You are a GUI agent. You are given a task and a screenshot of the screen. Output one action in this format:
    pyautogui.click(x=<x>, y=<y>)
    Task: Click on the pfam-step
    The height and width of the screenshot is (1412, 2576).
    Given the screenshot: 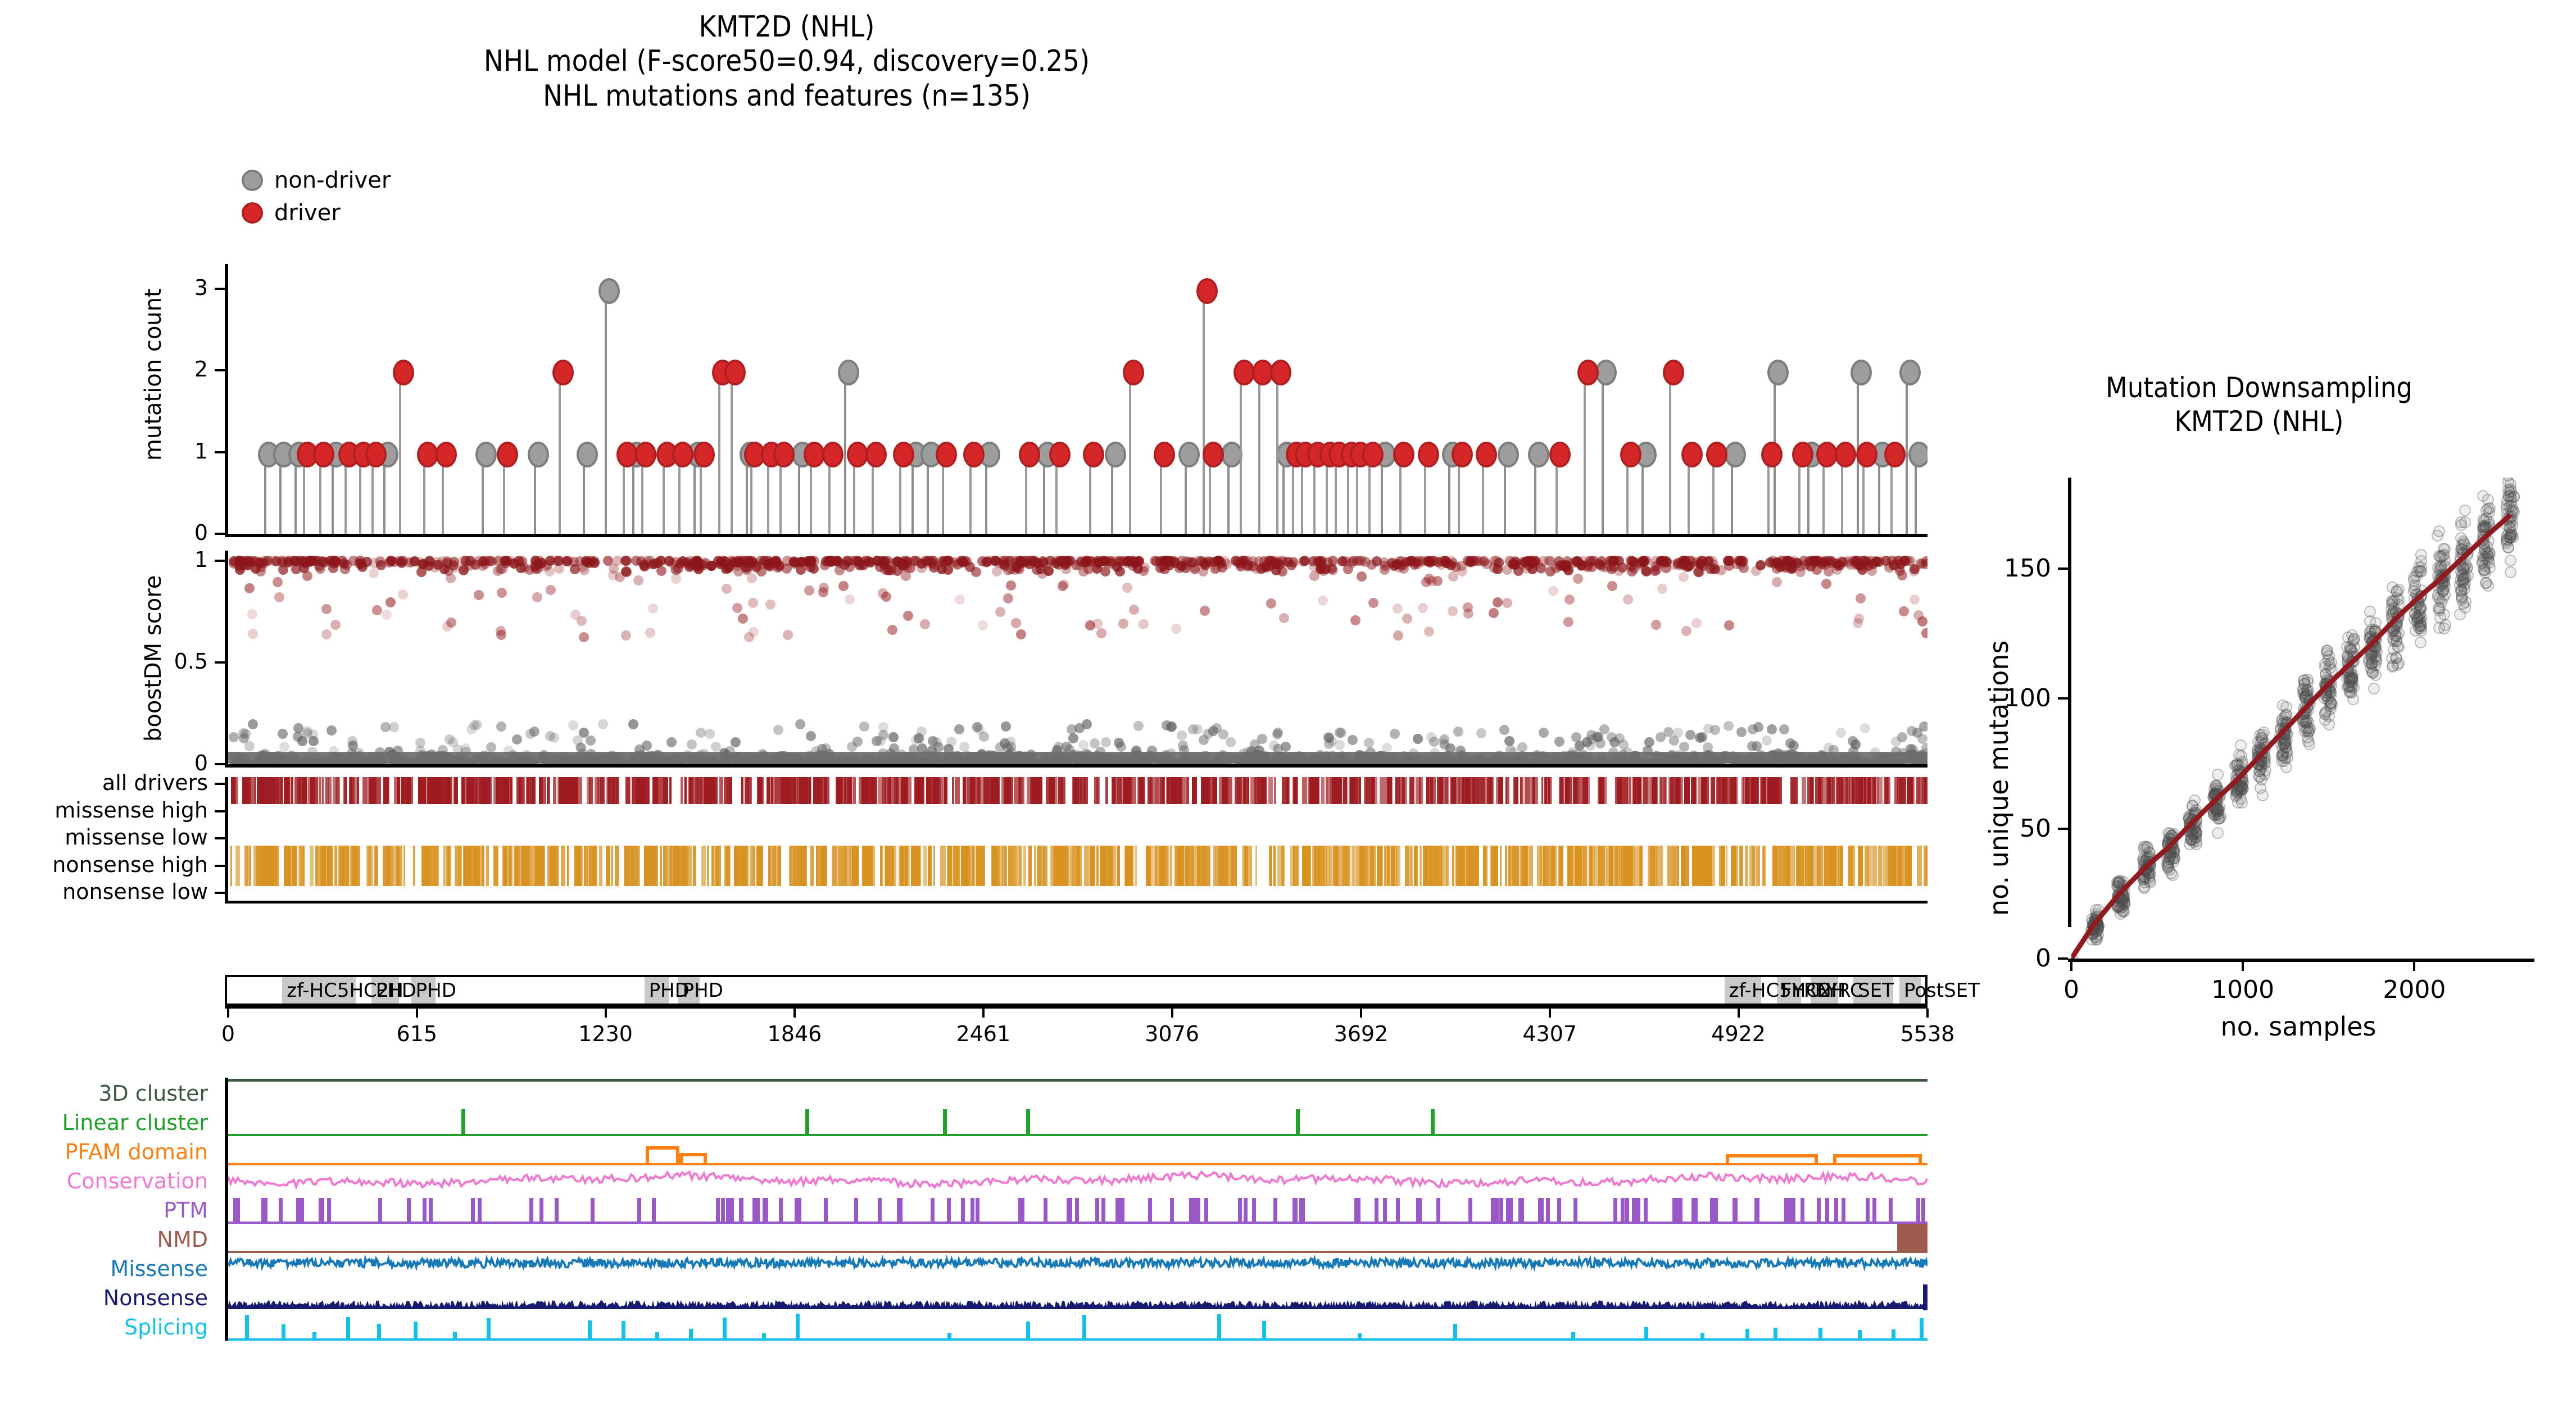 What is the action you would take?
    pyautogui.click(x=1877, y=1159)
    